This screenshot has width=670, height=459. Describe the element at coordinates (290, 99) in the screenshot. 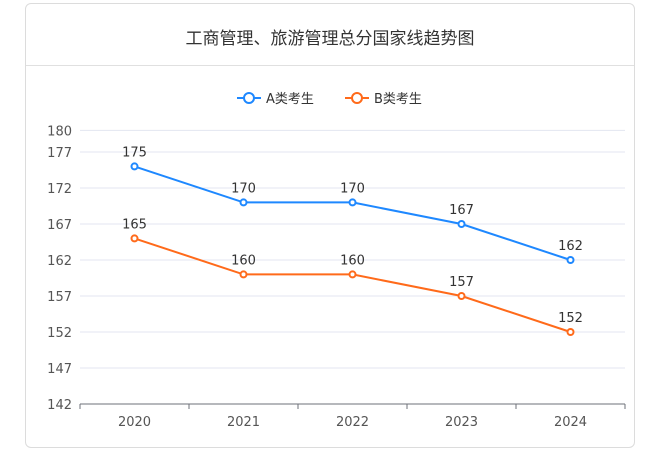

I see `legend-label-a: A类考生` at that location.